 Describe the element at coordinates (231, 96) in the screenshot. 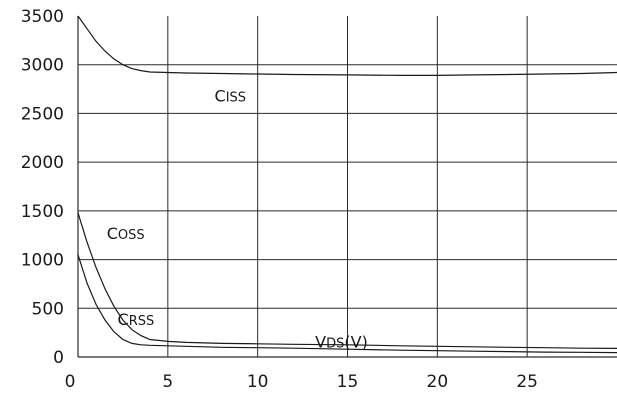

I see `curve-annotation: CISS` at that location.